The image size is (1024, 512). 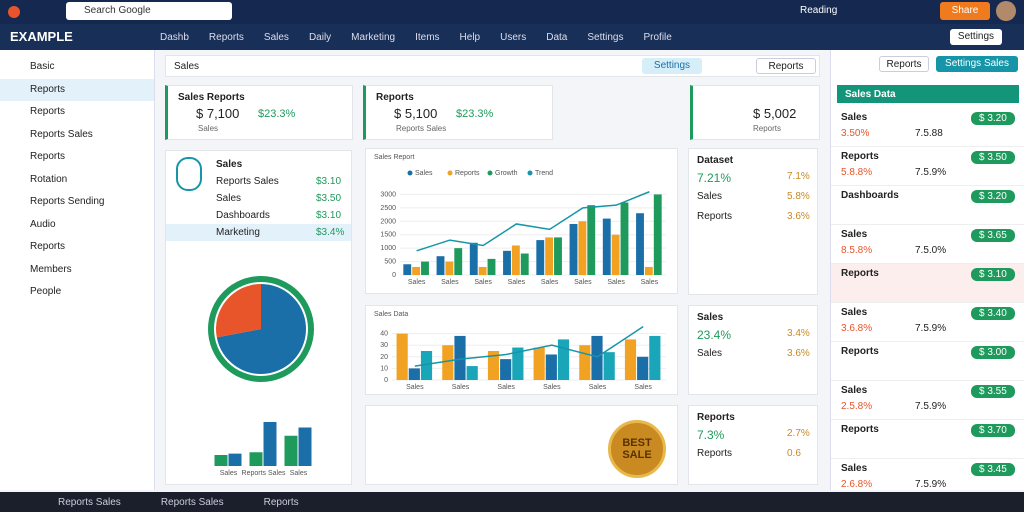 What do you see at coordinates (904, 64) in the screenshot?
I see `panel-button: Reports` at bounding box center [904, 64].